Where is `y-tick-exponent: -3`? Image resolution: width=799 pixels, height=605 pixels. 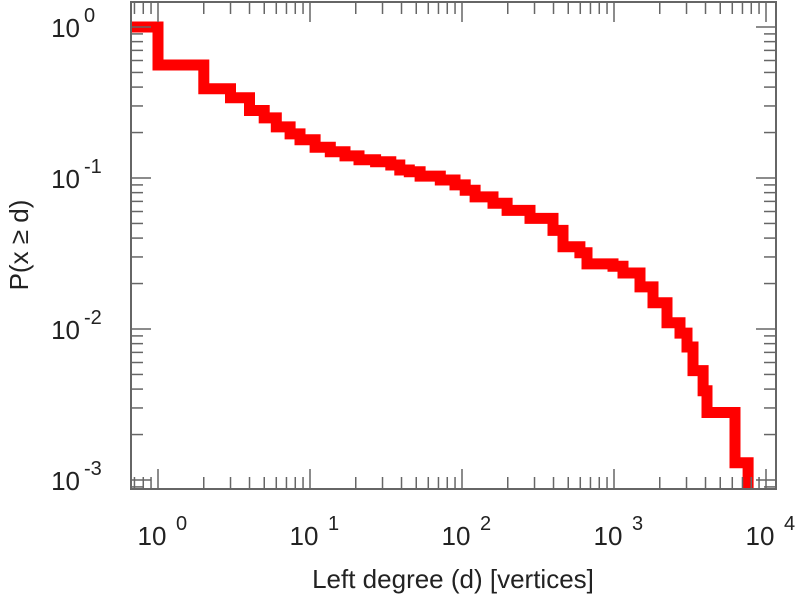
y-tick-exponent: -3 is located at coordinates (93, 469).